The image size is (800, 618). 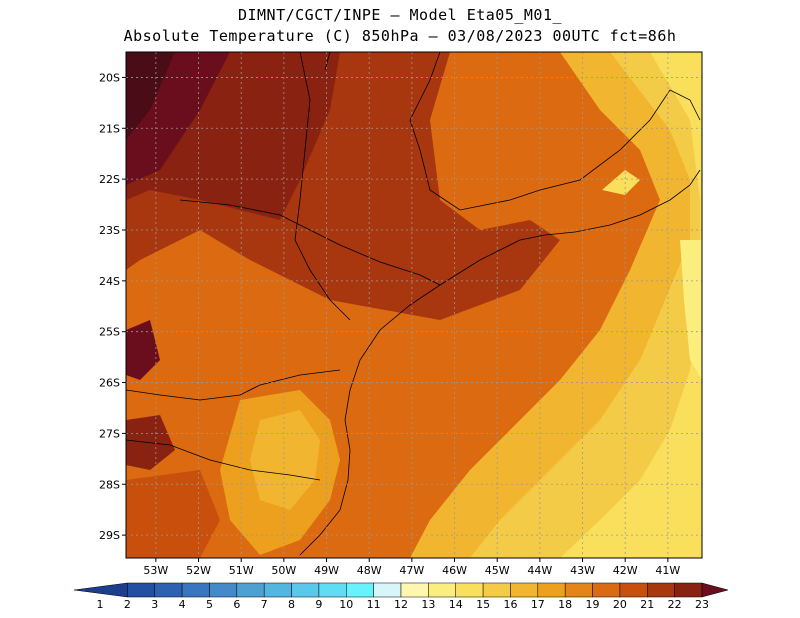 What do you see at coordinates (582, 570) in the screenshot?
I see `lon-label: 43W` at bounding box center [582, 570].